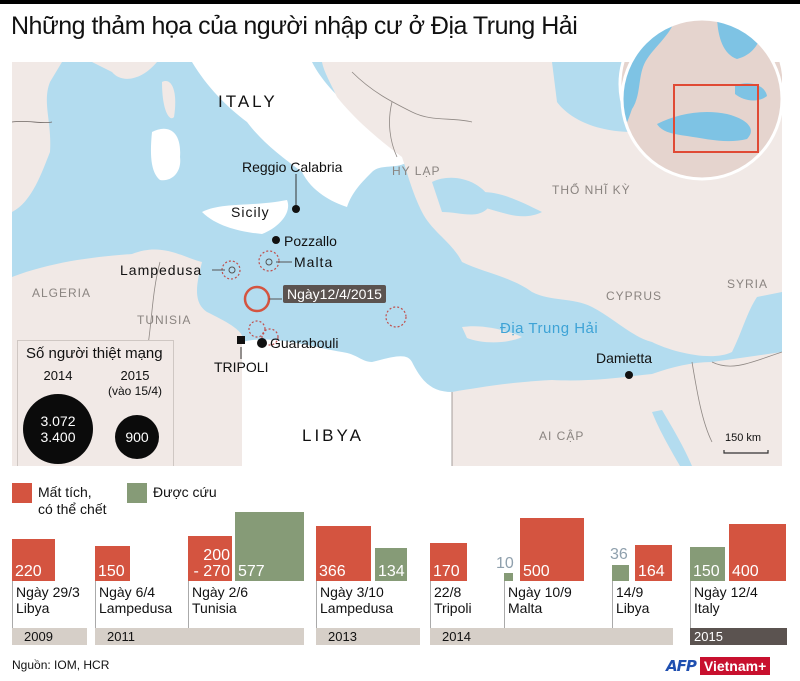  I want to click on year-2015-note: (vào 15/4), so click(135, 391).